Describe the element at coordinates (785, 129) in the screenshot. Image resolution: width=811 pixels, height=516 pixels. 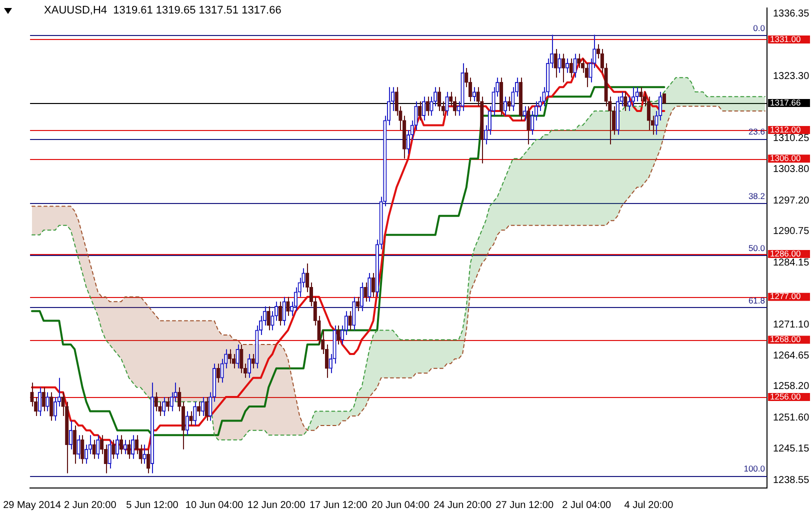
I see `ref-line-label: 1312.00` at that location.